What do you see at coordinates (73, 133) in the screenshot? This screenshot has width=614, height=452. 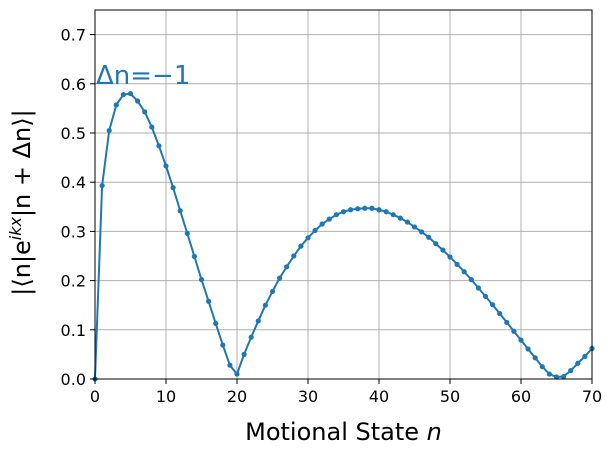 I see `y-tick-label: 0.5` at bounding box center [73, 133].